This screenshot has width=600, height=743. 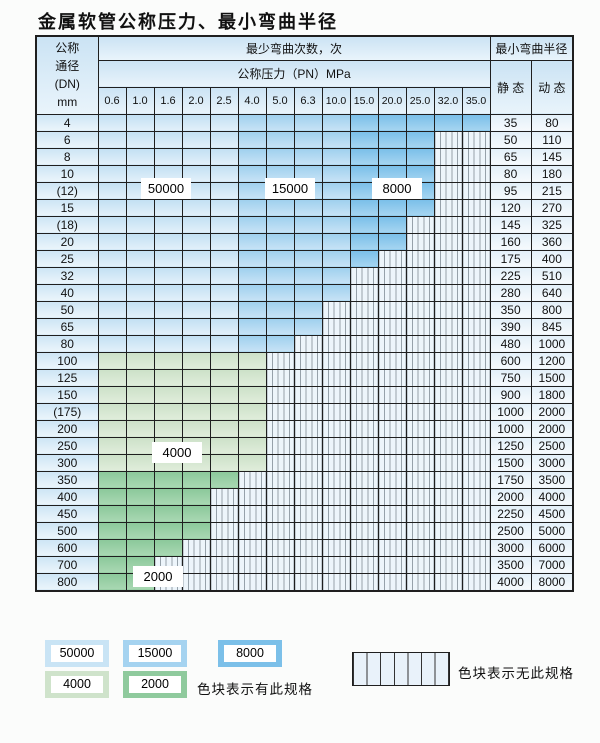 What do you see at coordinates (67, 411) in the screenshot?
I see `dn-cell: (175)` at bounding box center [67, 411].